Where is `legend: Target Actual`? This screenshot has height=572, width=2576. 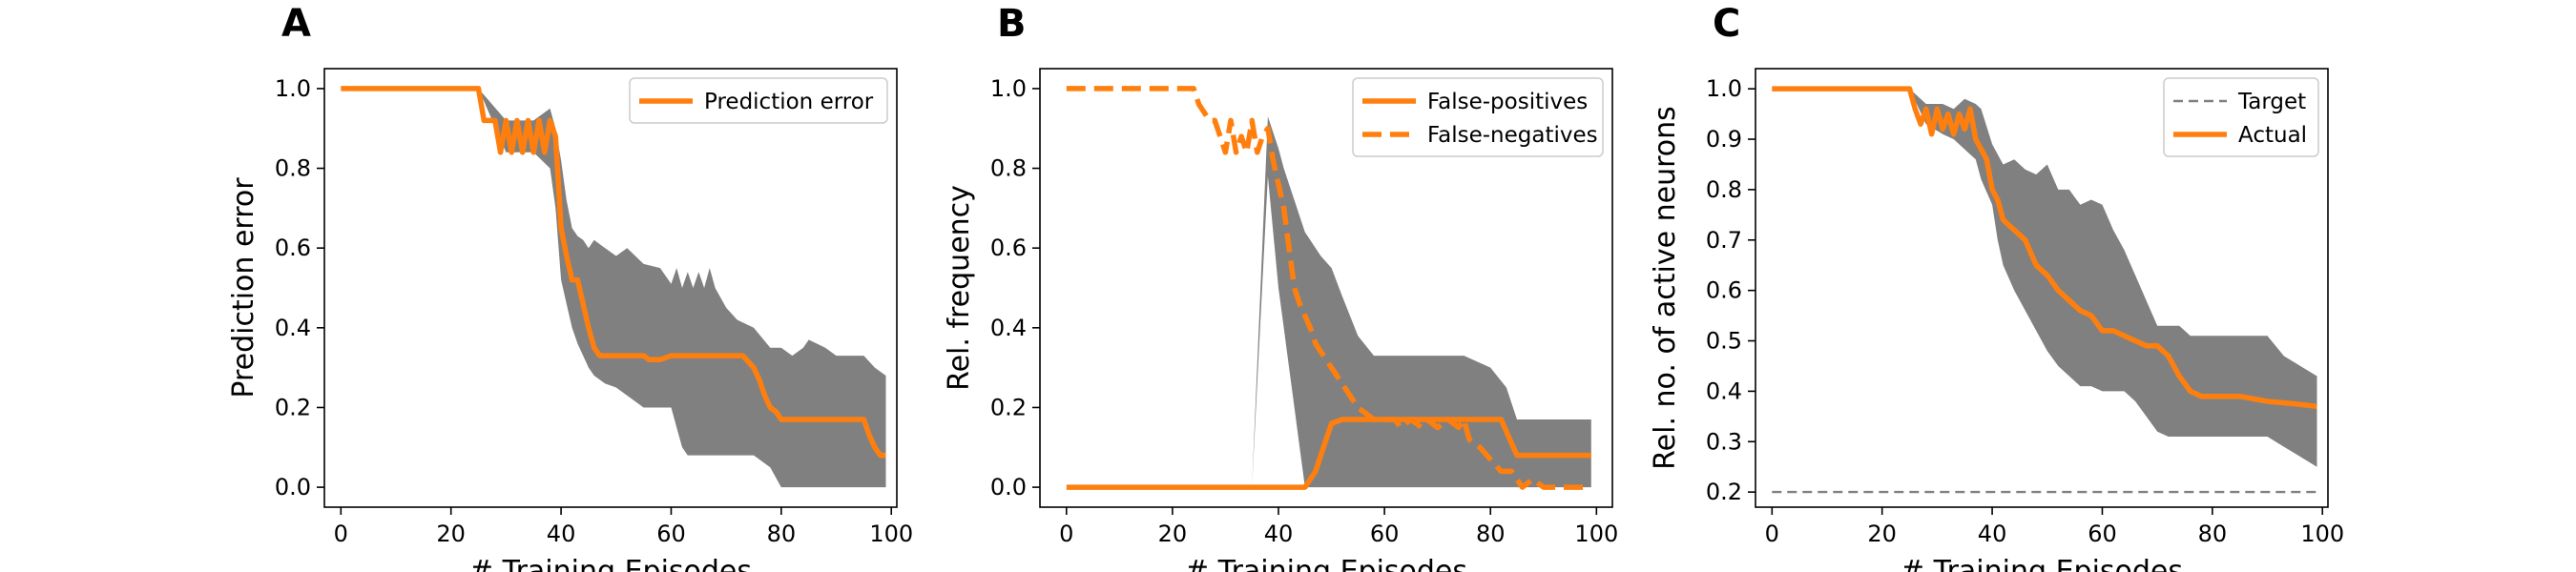 legend: Target Actual is located at coordinates (2241, 117).